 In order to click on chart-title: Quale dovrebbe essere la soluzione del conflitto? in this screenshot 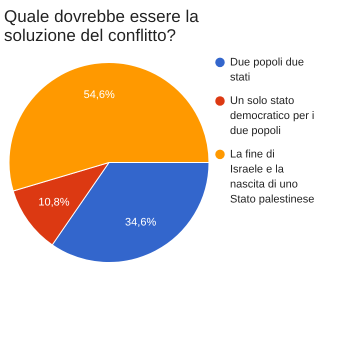, I will do `click(102, 26)`.